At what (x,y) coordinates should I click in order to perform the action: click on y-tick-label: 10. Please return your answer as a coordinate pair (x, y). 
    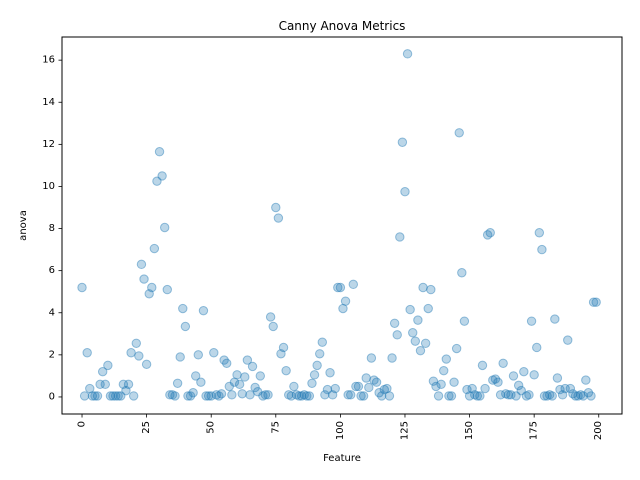
    Looking at the image, I should click on (48, 186).